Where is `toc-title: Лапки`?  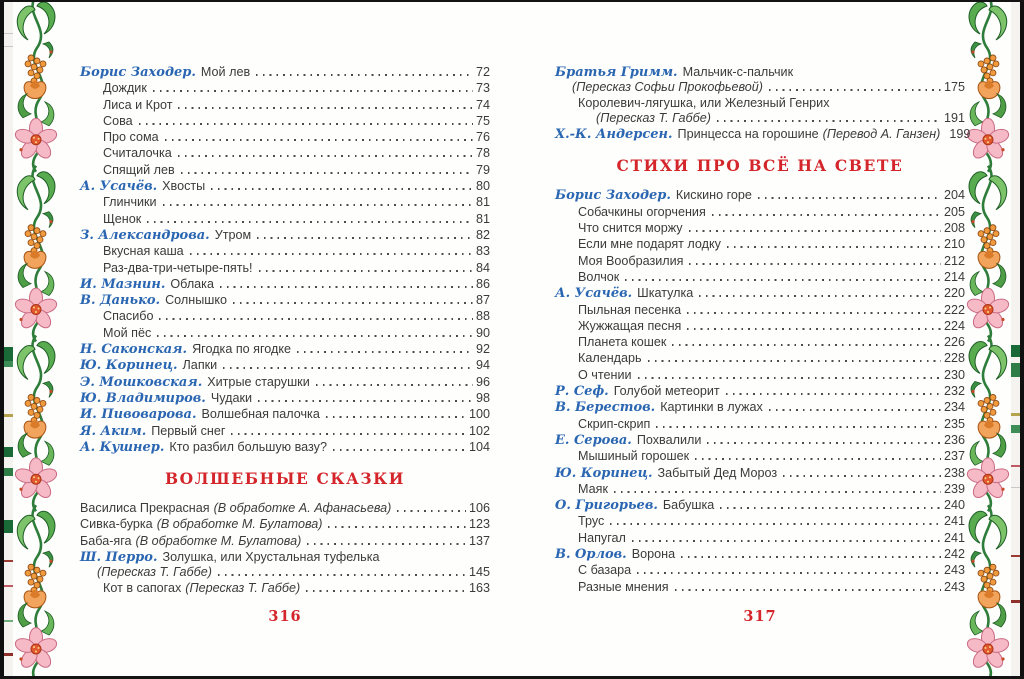 toc-title: Лапки is located at coordinates (200, 365).